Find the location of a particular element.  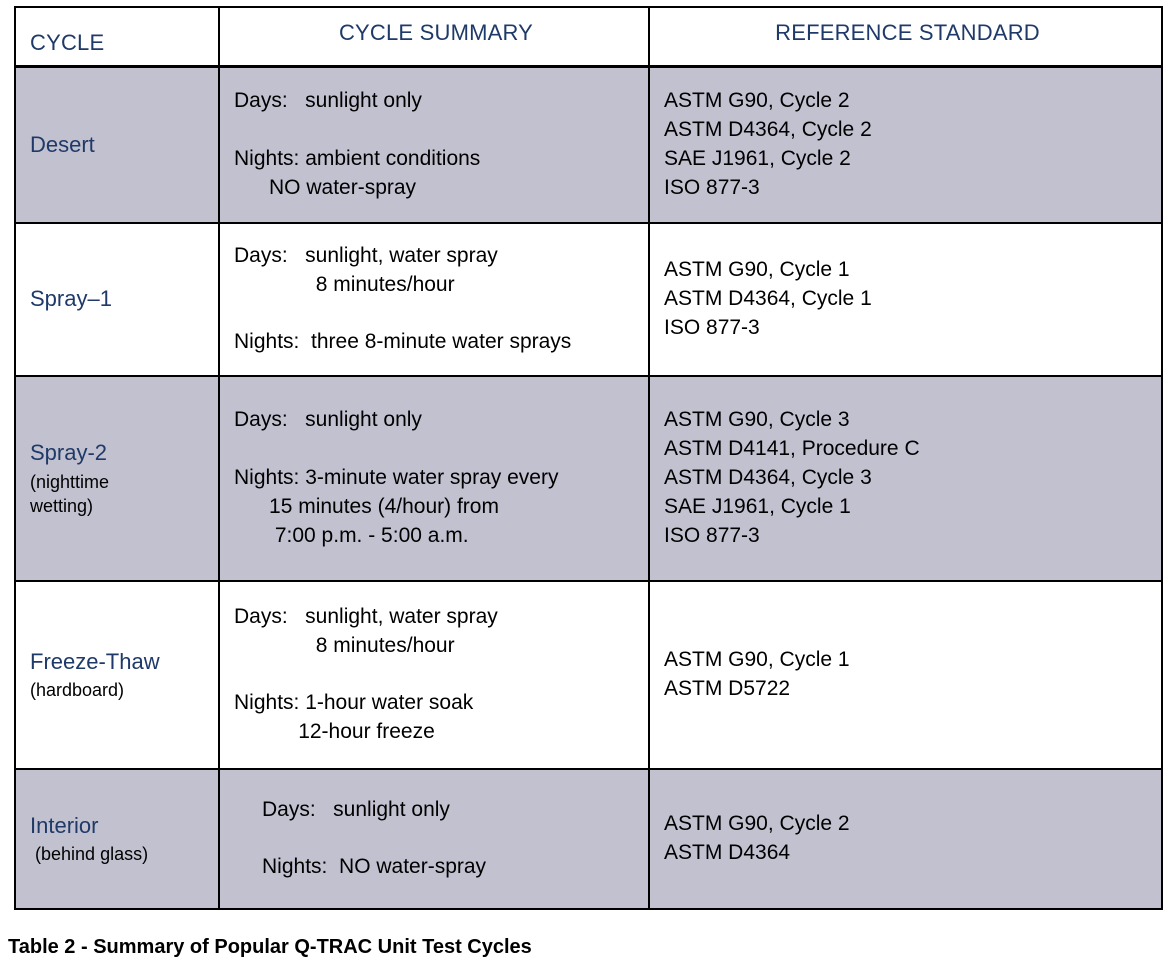

header-cell-cycle-summary: CYCLE SUMMARY is located at coordinates (435, 36).